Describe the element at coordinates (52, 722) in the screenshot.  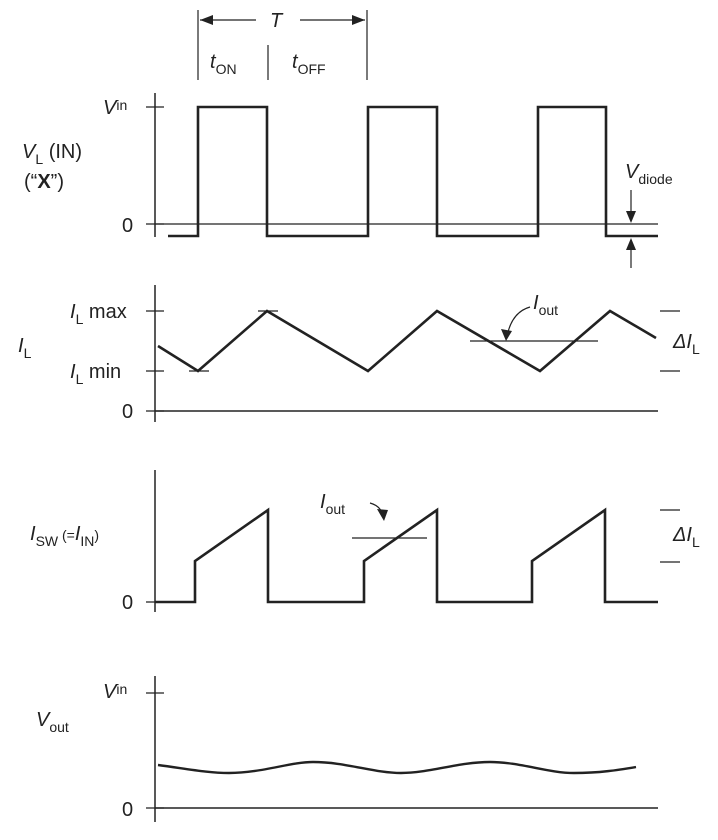
I see `vout-name-label: Vout` at that location.